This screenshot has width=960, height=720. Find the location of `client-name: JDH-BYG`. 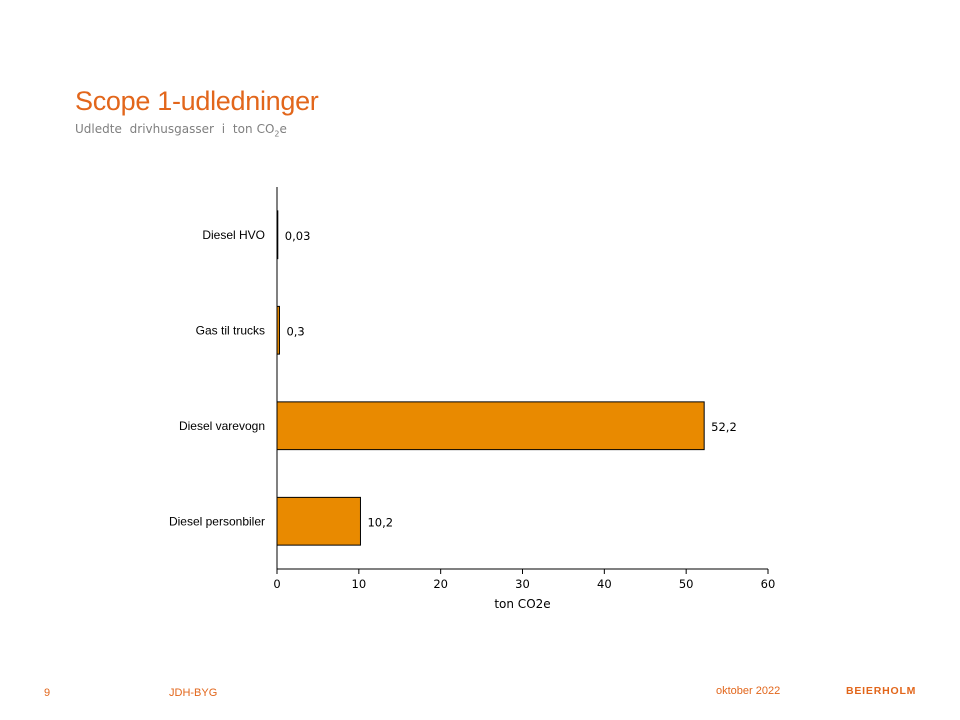

client-name: JDH-BYG is located at coordinates (193, 693).